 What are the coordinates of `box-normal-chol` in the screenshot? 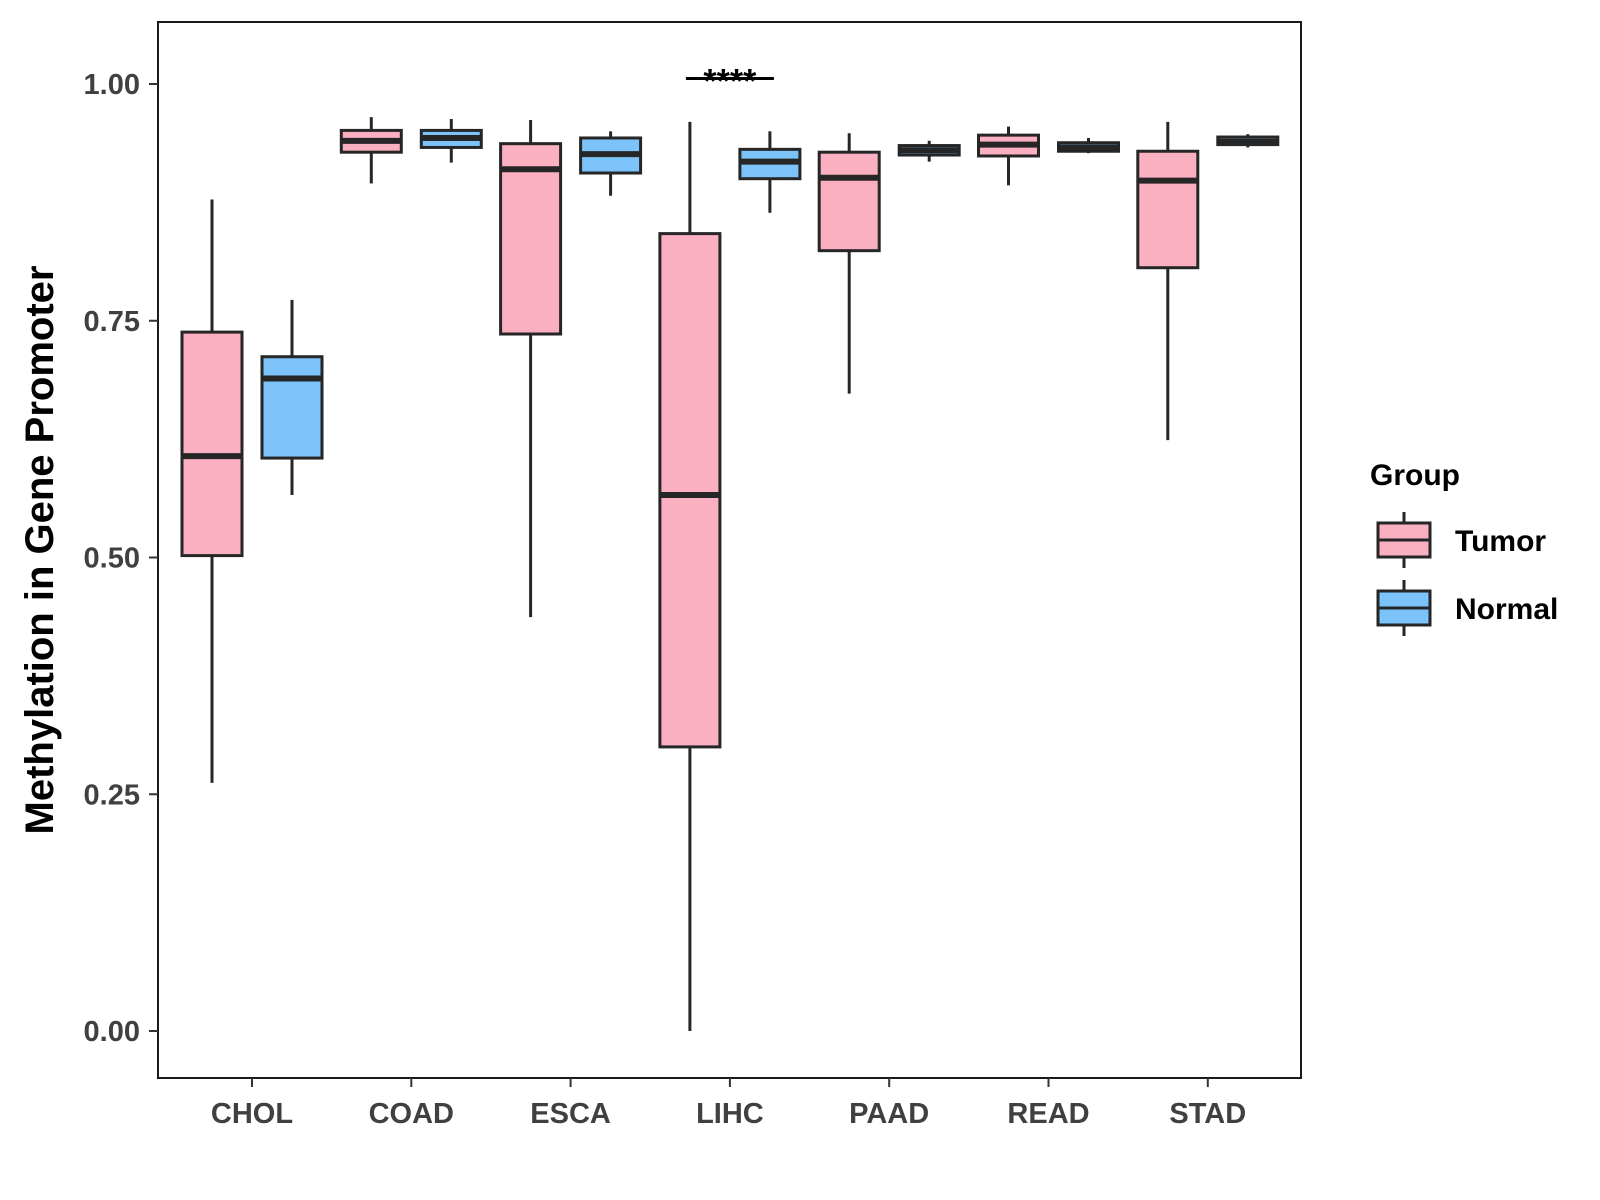 It's located at (292, 397).